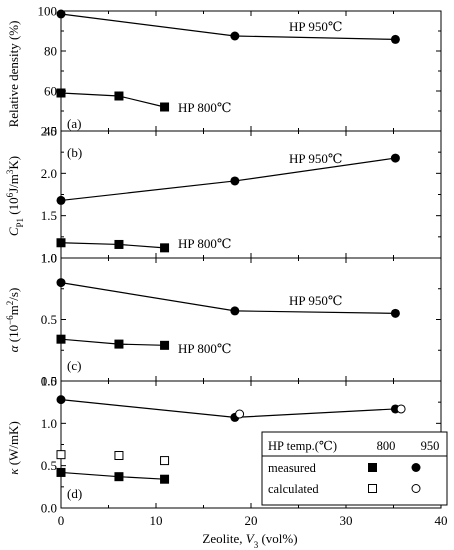 The width and height of the screenshot is (454, 550). Describe the element at coordinates (74, 365) in the screenshot. I see `panel-label-c: (c)` at that location.